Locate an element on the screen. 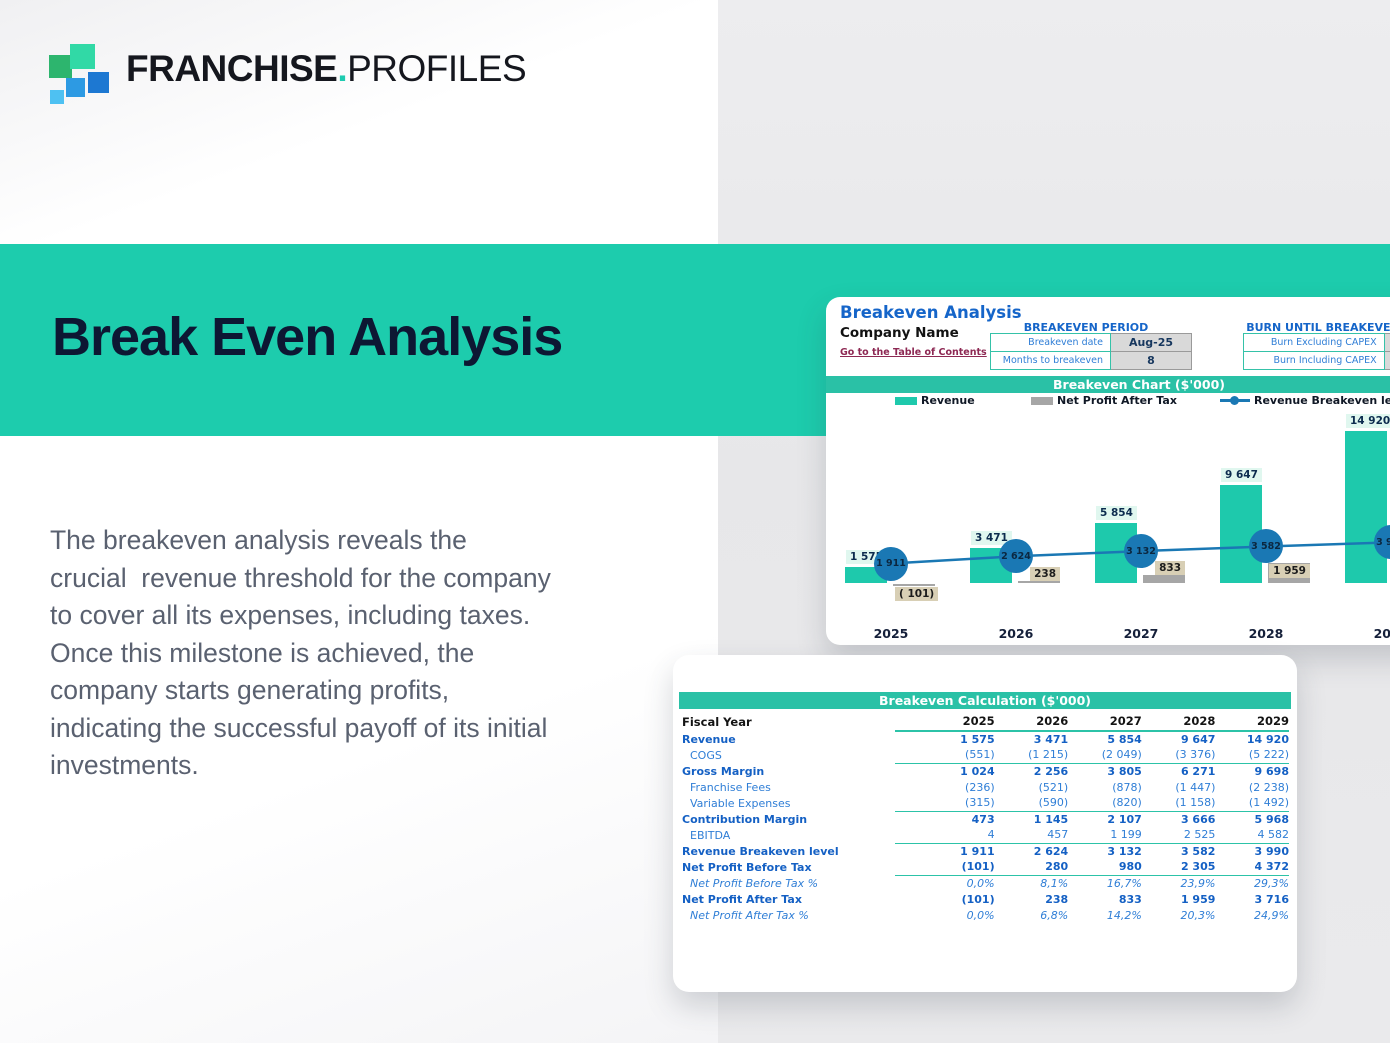 This screenshot has height=1043, width=1390. calc-row-variable-expenses-value-0: (315) is located at coordinates (980, 802).